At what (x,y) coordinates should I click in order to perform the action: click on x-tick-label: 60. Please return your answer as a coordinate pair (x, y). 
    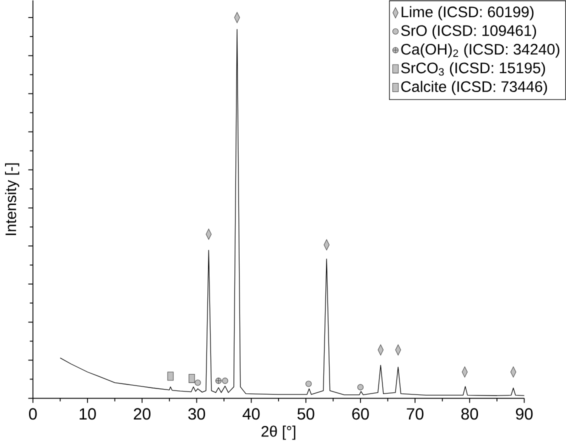
    Looking at the image, I should click on (360, 414).